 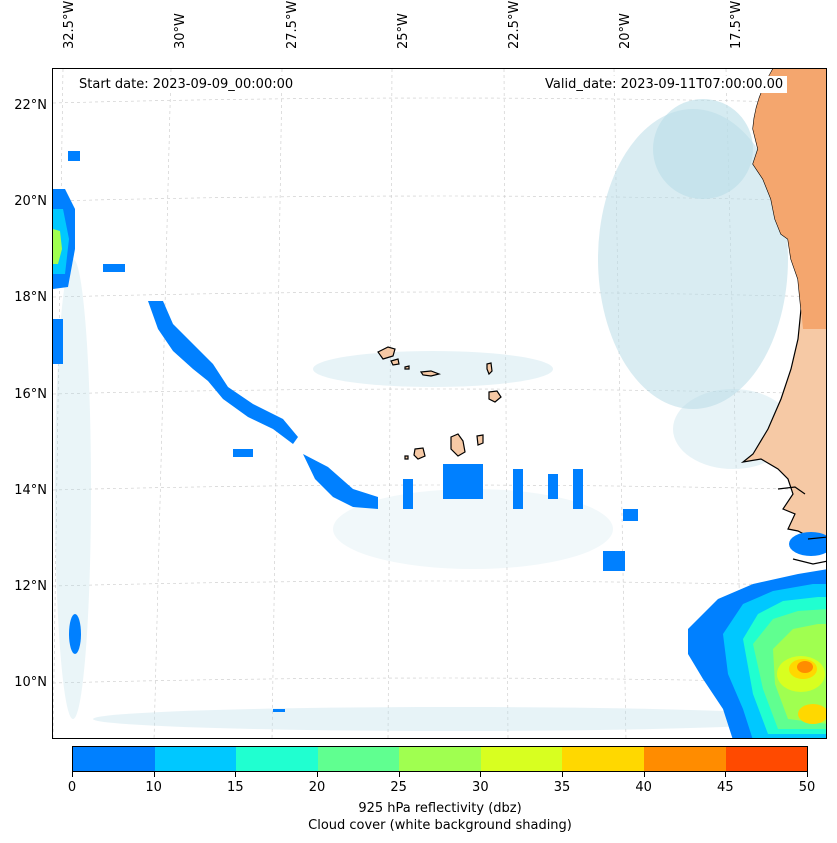 I want to click on colorbar-sublabel: Cloud cover (white background shading), so click(x=440, y=825).